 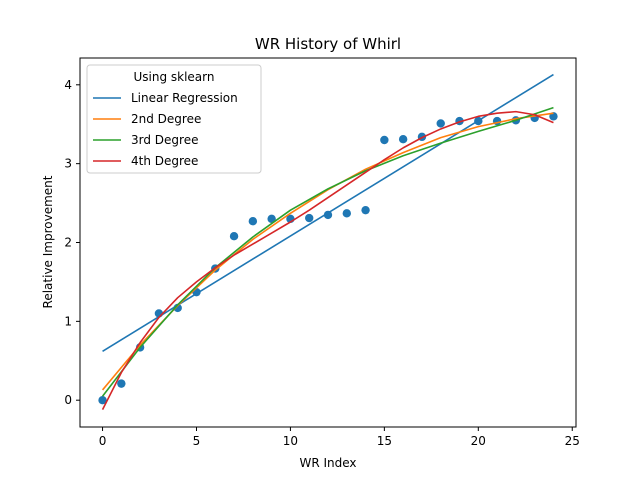 I want to click on legend-label: Linear Regression, so click(x=184, y=98).